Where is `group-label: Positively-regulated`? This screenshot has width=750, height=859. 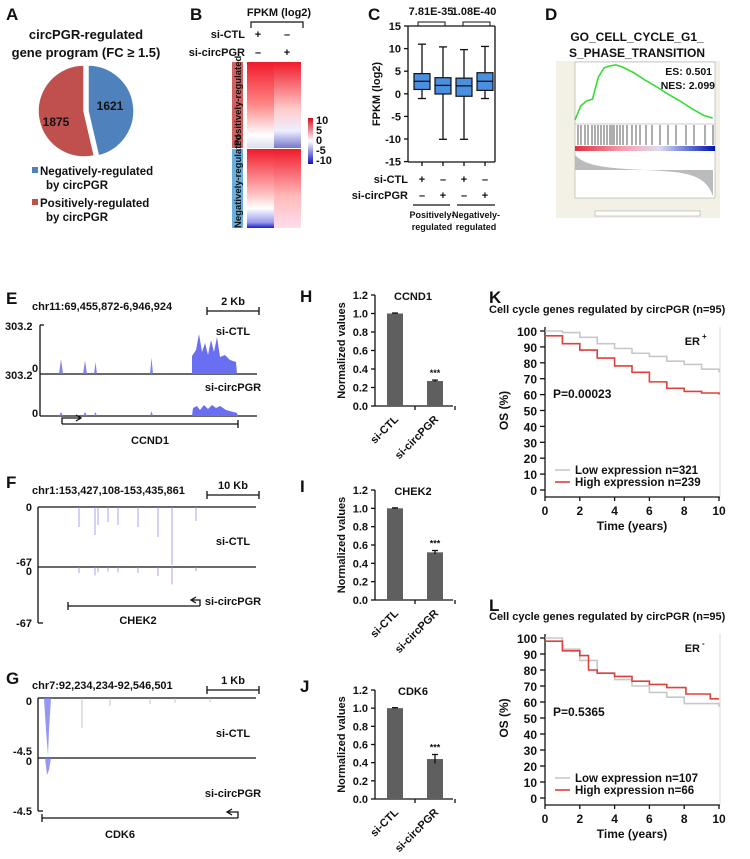 group-label: Positively-regulated is located at coordinates (238, 101).